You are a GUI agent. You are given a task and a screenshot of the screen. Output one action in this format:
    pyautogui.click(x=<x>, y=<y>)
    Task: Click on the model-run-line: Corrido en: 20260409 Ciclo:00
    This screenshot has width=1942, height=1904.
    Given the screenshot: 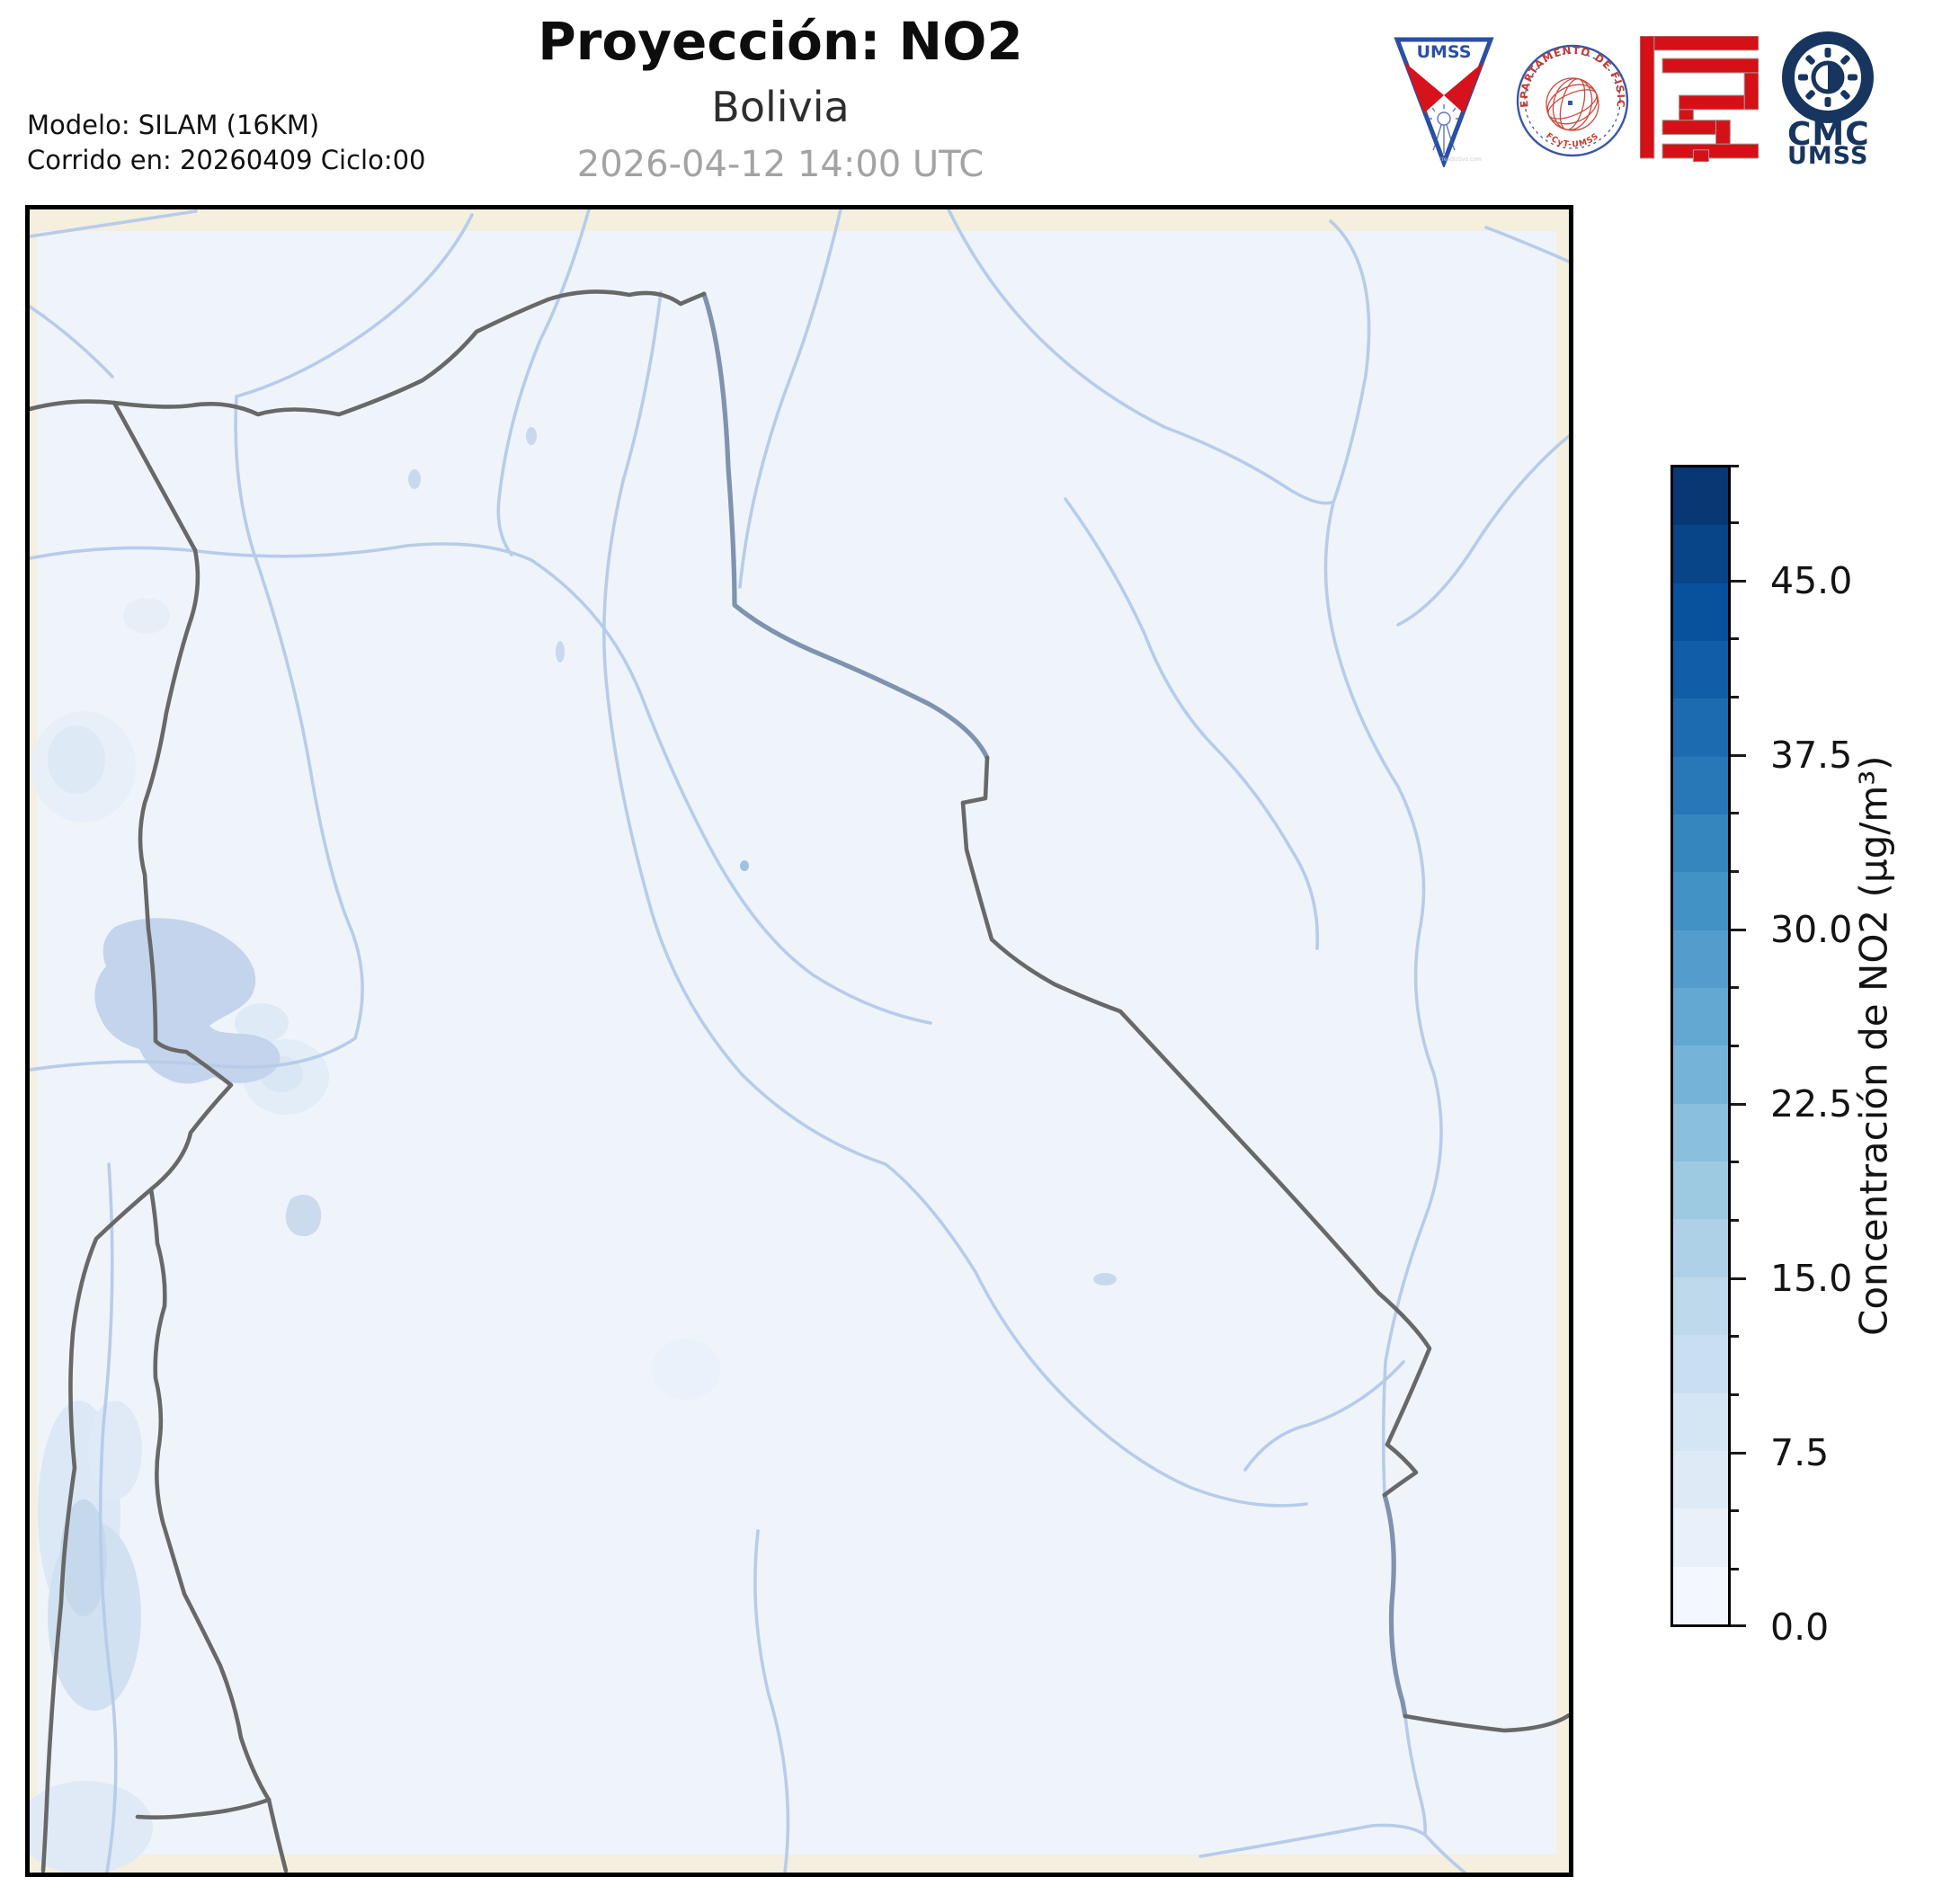 What is the action you would take?
    pyautogui.click(x=226, y=160)
    